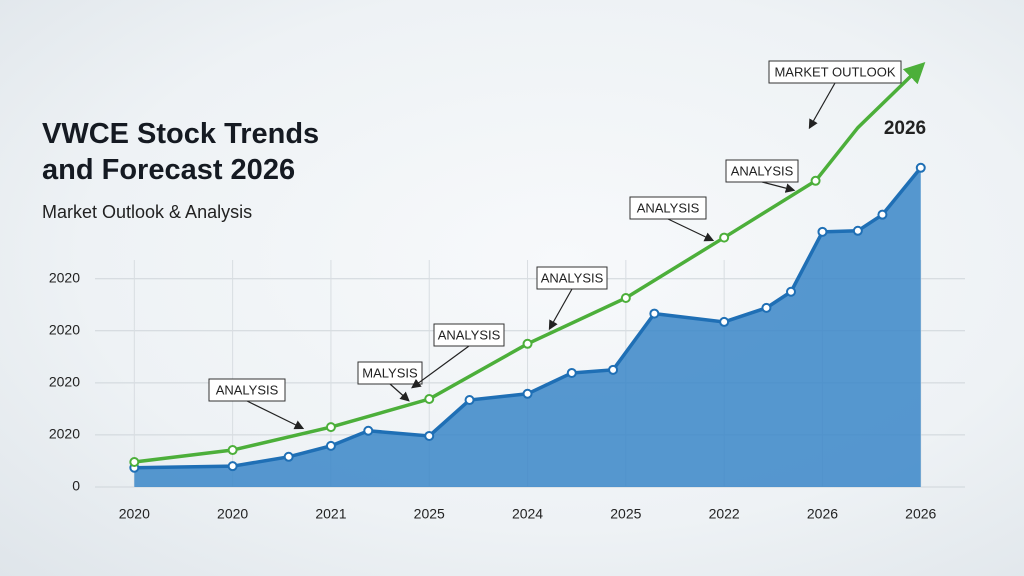 This screenshot has width=1024, height=576. What do you see at coordinates (76, 486) in the screenshot?
I see `y-tick-label: 0` at bounding box center [76, 486].